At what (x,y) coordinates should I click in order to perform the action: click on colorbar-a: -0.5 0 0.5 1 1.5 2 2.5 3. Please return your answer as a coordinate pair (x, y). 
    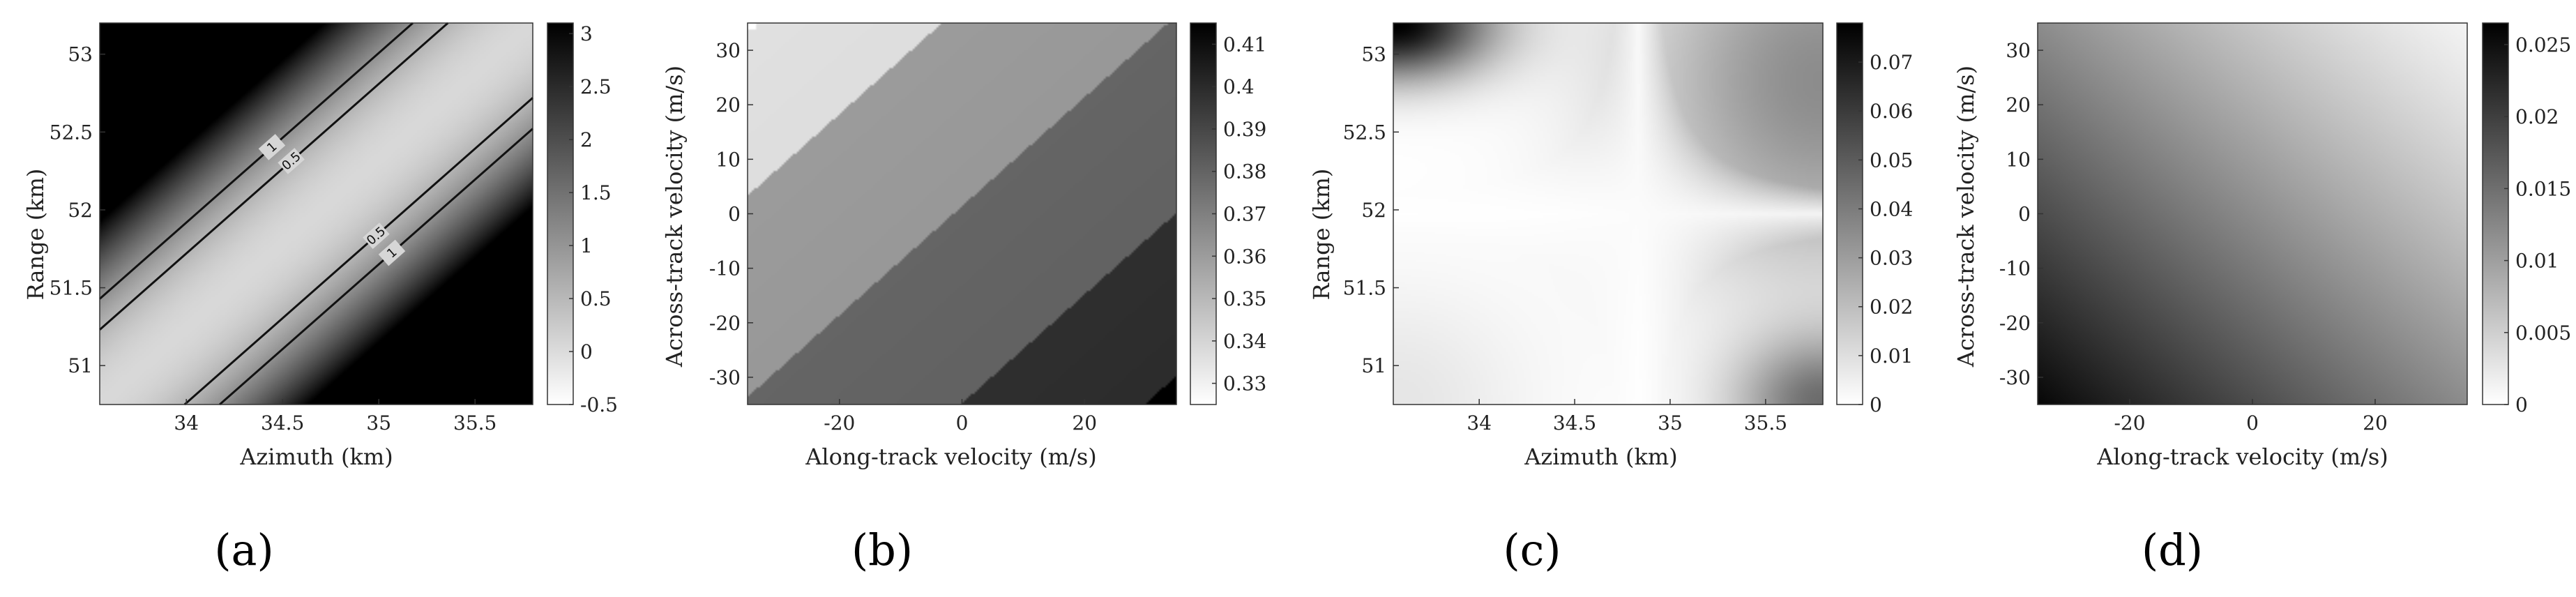
    Looking at the image, I should click on (582, 219).